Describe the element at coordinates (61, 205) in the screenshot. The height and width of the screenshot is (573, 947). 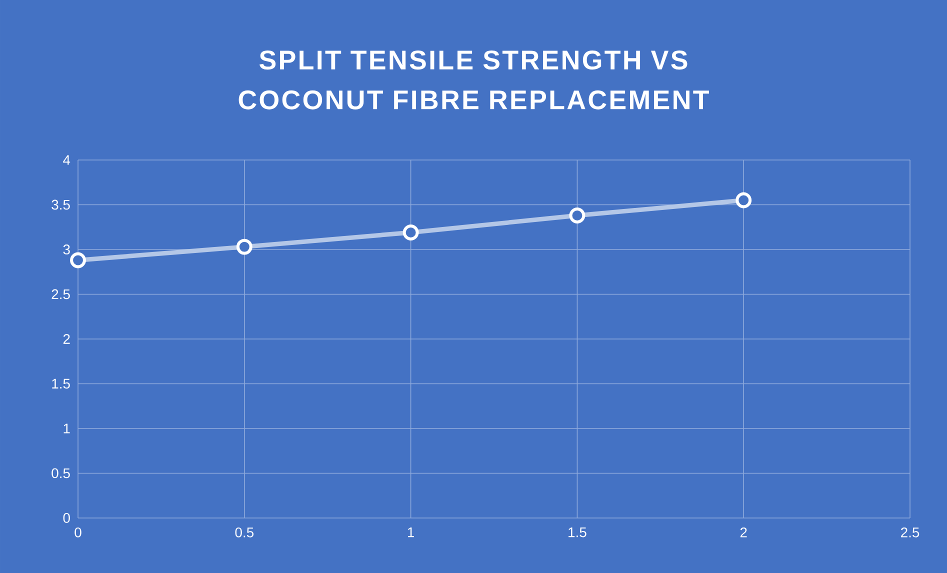
I see `y-tick-label: 3.5` at that location.